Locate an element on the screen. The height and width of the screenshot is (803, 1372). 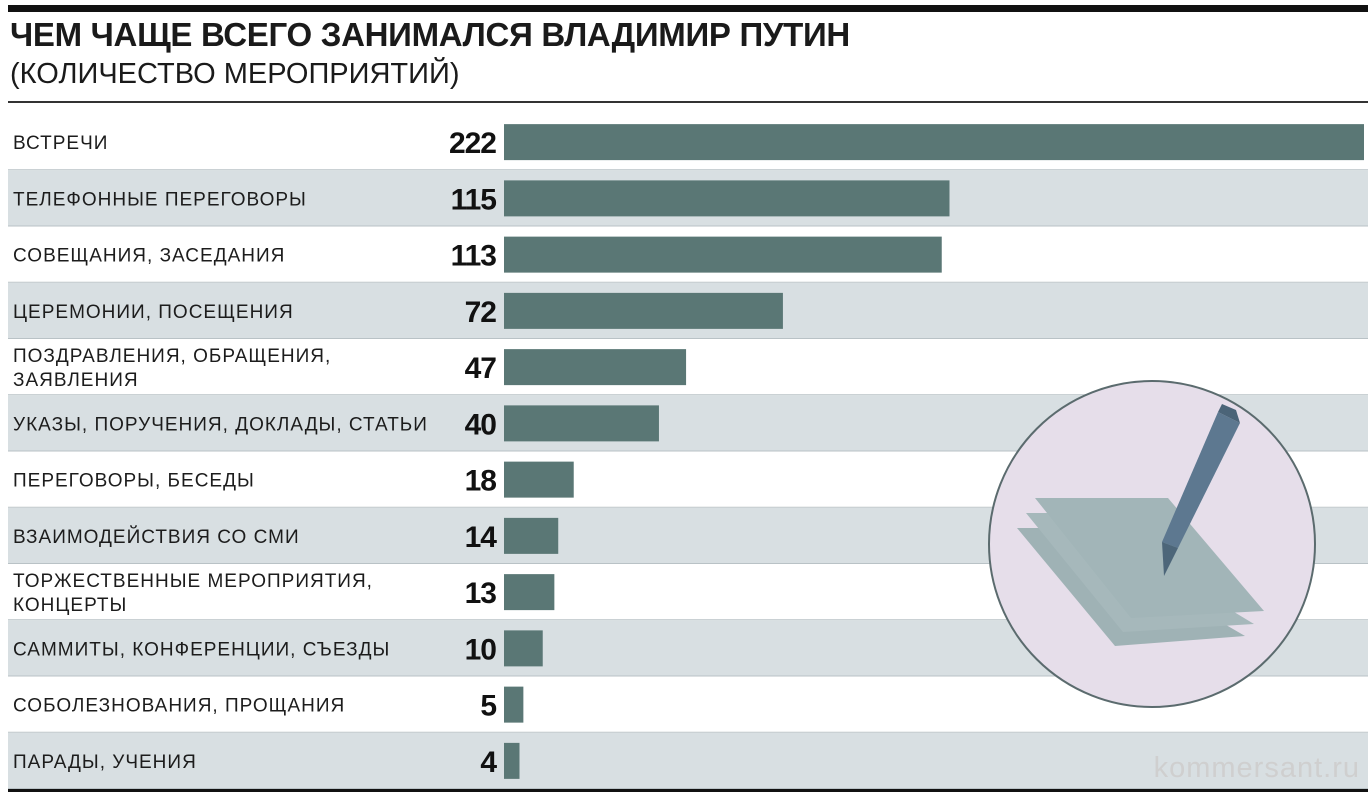
data-label: 72 is located at coordinates (481, 312).